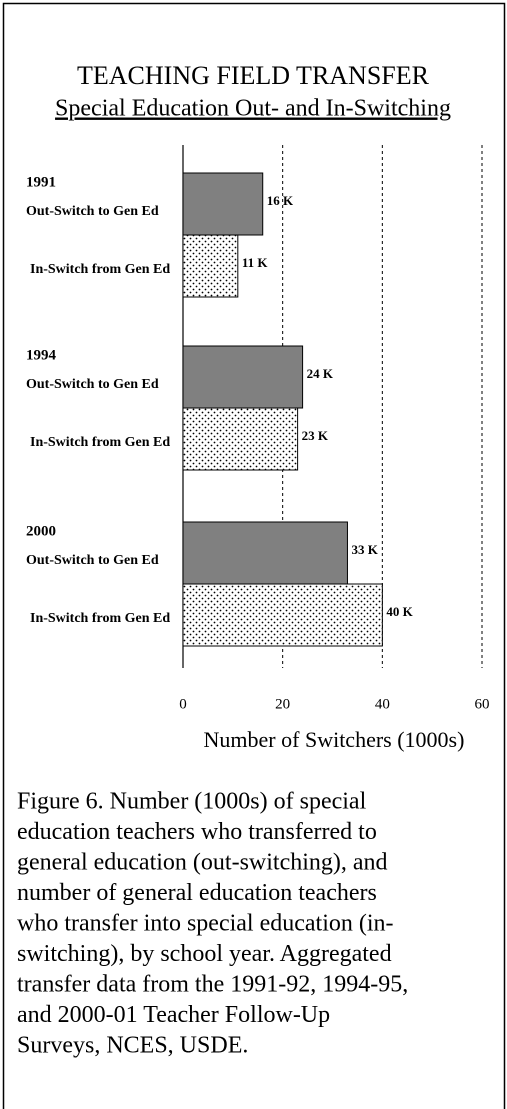 The image size is (507, 1109). Describe the element at coordinates (320, 373) in the screenshot. I see `value-label: 24 K` at that location.